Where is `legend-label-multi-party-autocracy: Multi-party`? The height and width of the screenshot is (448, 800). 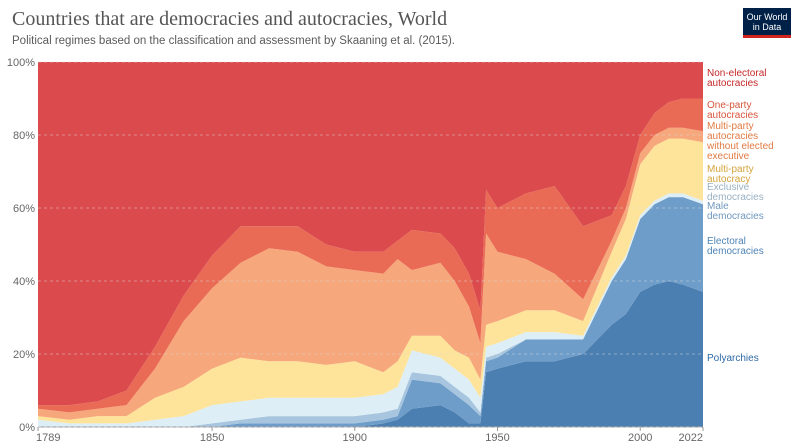 legend-label-multi-party-autocracy: Multi-party is located at coordinates (730, 169).